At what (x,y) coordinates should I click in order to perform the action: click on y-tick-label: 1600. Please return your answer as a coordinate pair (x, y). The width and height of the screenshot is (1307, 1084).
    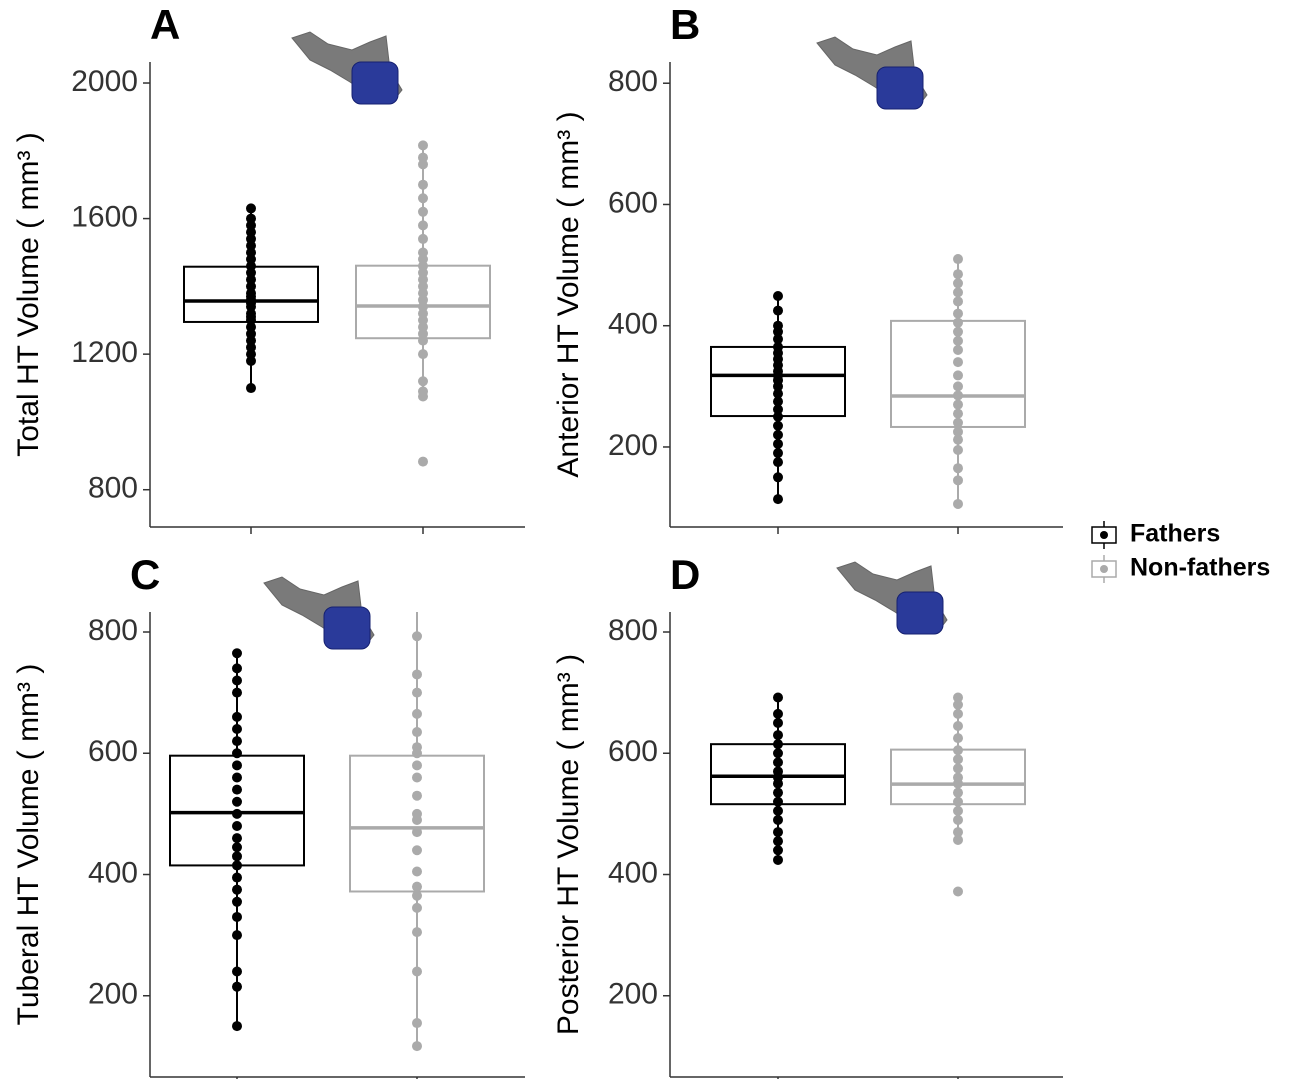
    Looking at the image, I should click on (104, 217).